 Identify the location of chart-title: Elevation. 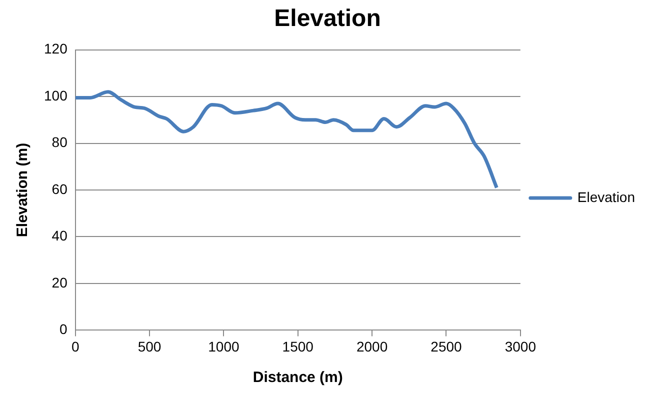
(327, 18).